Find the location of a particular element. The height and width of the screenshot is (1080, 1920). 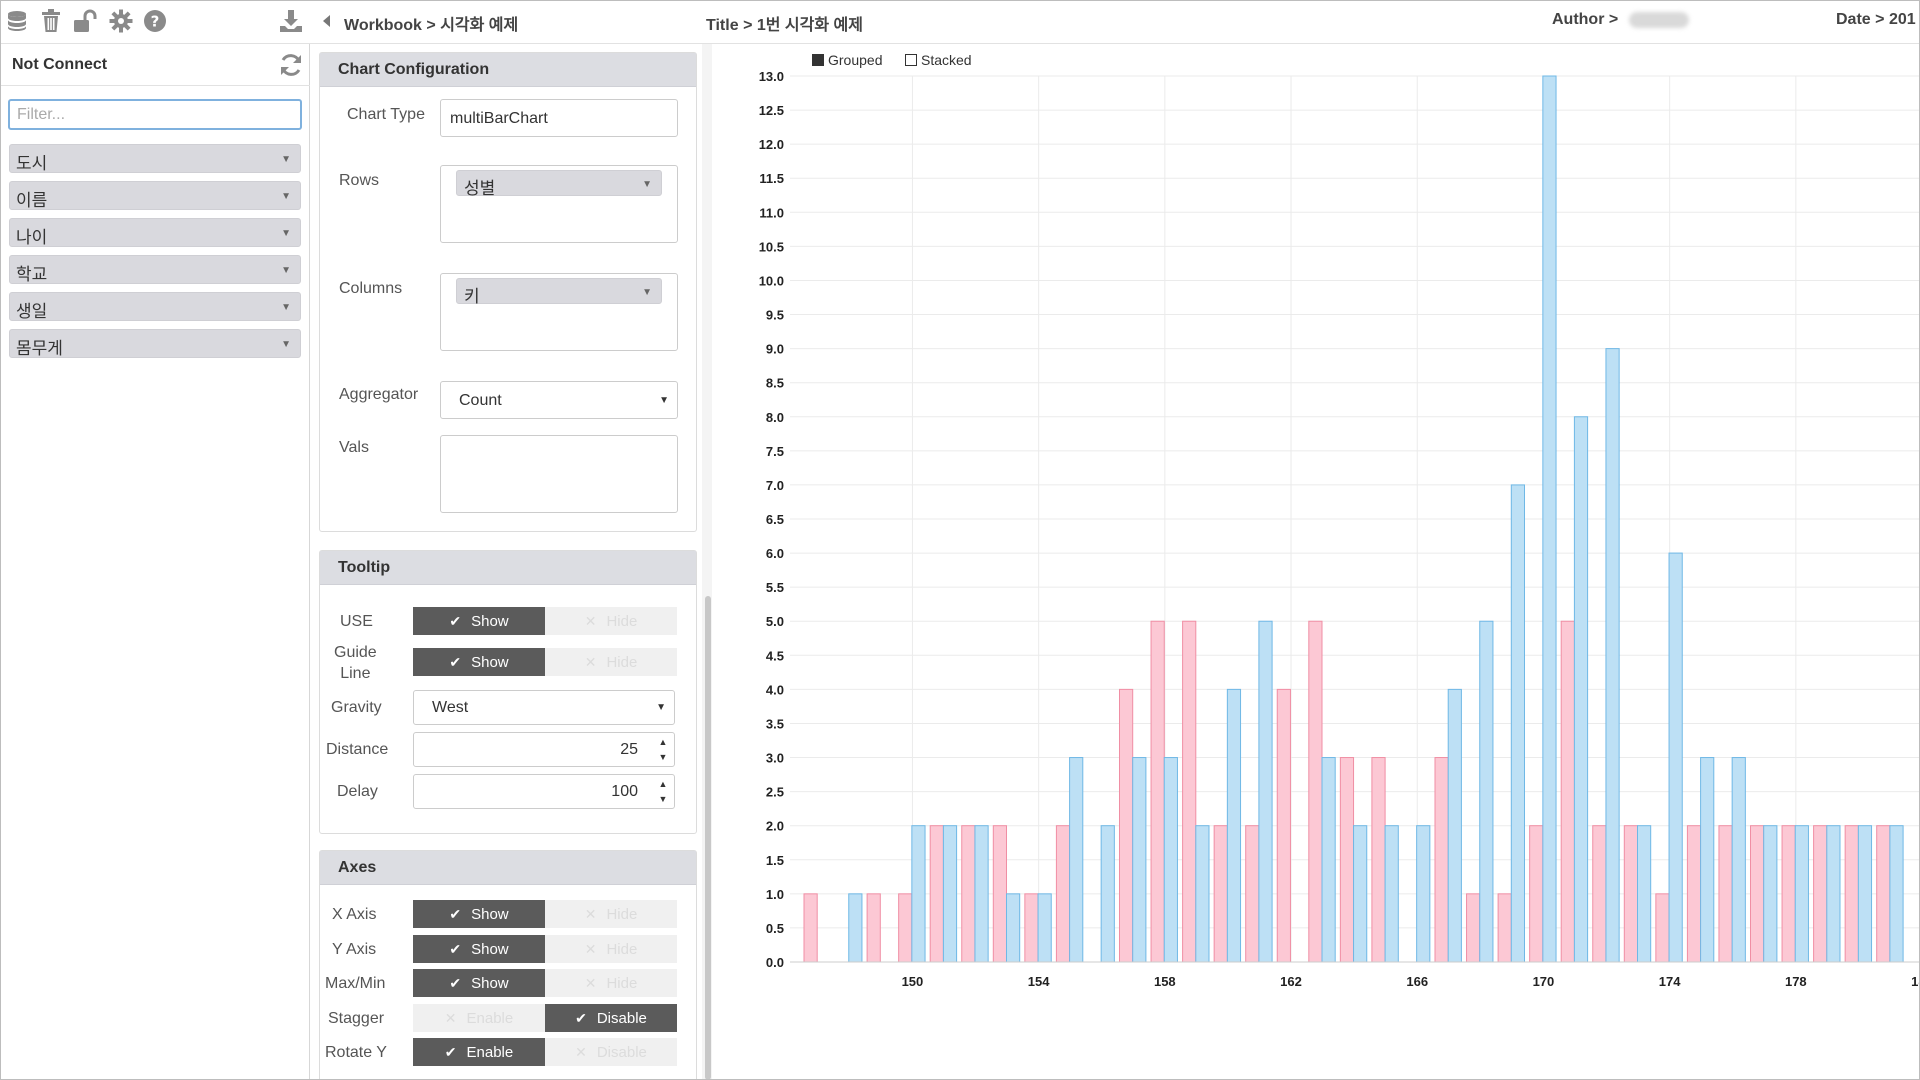

y-axis-show-button: ✔ Show is located at coordinates (479, 949).